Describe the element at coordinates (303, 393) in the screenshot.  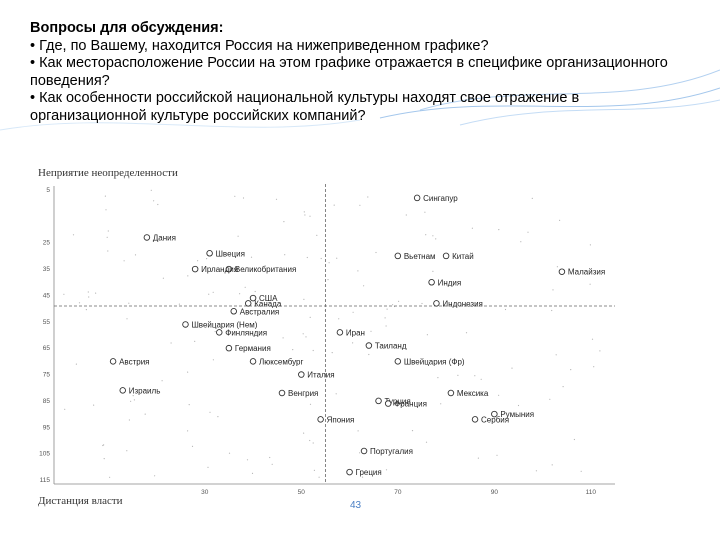
I see `data-point-label: Венгрия` at that location.